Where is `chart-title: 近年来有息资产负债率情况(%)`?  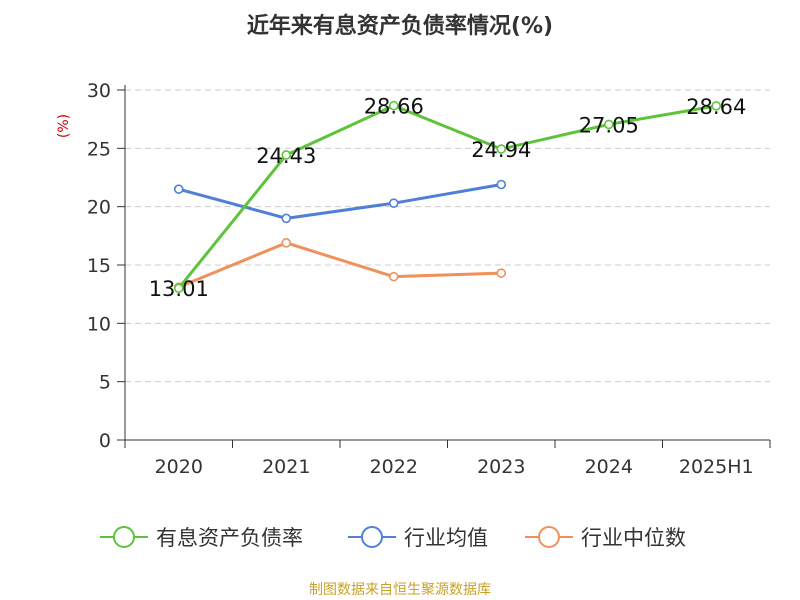
chart-title: 近年来有息资产负债率情况(%) is located at coordinates (400, 26).